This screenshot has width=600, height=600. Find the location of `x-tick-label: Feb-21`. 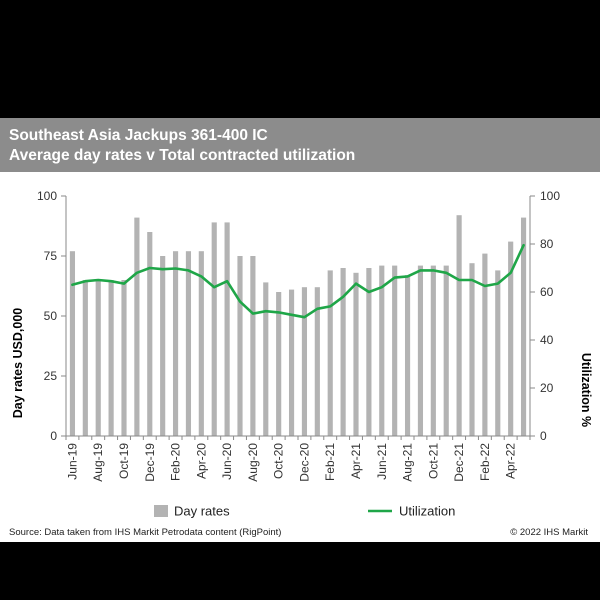

x-tick-label: Feb-21 is located at coordinates (330, 462).